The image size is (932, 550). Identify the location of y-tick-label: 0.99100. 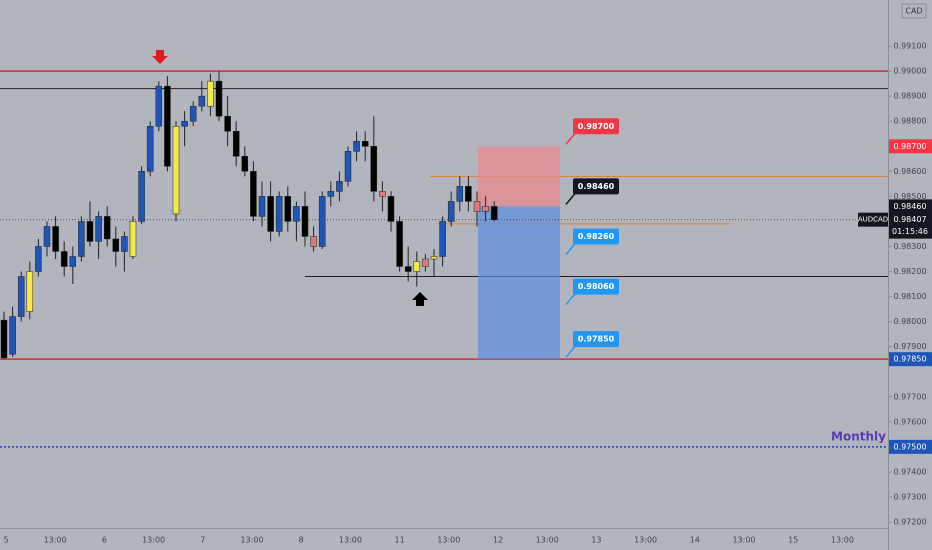
(909, 46).